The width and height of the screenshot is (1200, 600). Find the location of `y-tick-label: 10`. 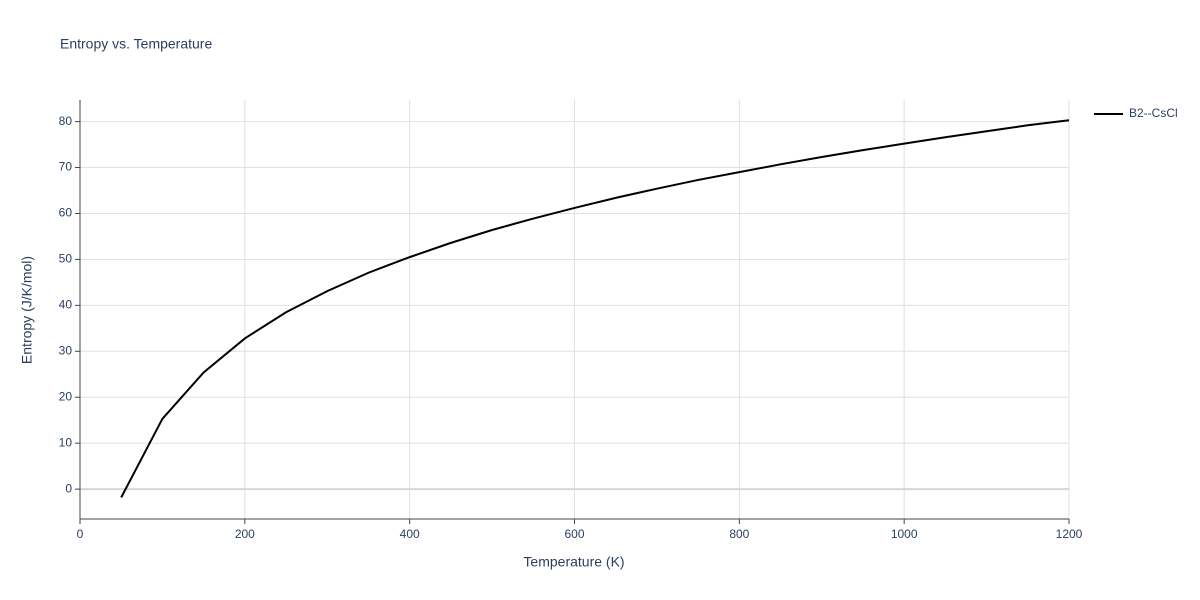

y-tick-label: 10 is located at coordinates (66, 442).